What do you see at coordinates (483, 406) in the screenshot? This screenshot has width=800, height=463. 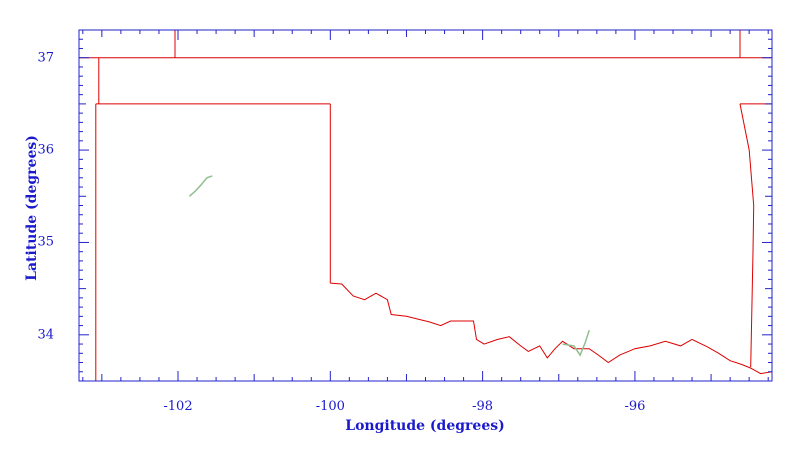 I see `x-tick-label: -98` at bounding box center [483, 406].